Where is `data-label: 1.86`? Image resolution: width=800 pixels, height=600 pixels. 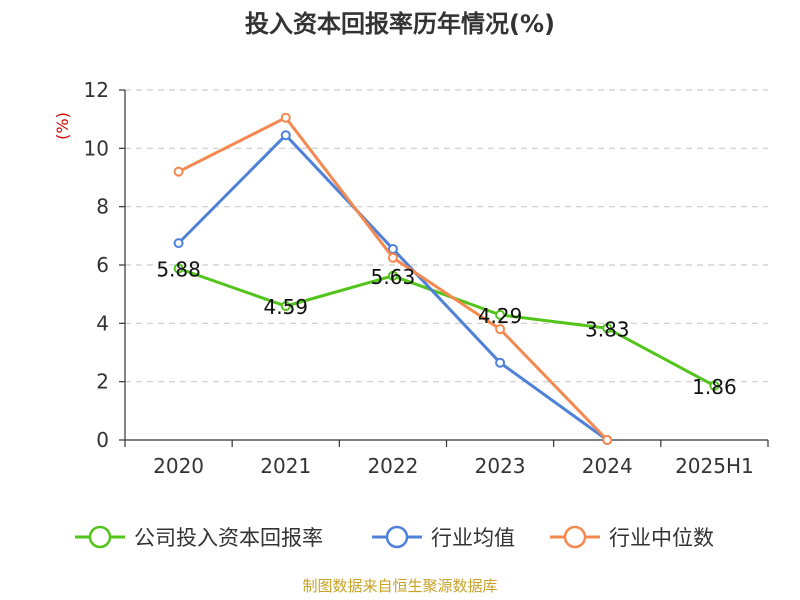
data-label: 1.86 is located at coordinates (714, 387).